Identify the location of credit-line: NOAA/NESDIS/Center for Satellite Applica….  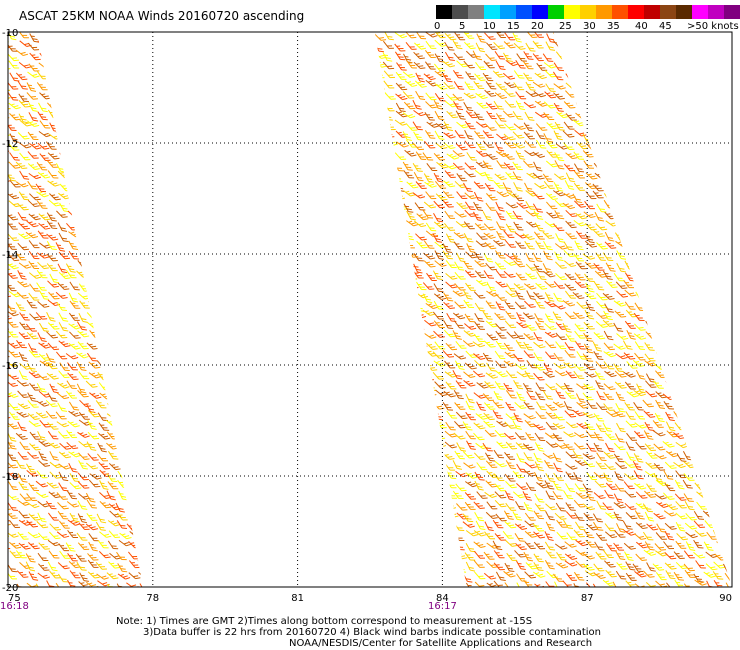
(441, 643).